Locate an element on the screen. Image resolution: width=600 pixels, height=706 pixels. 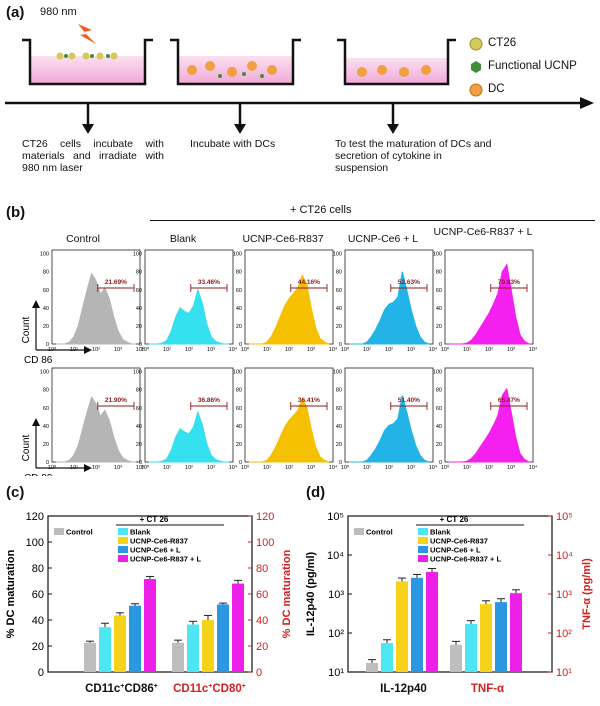
y2-tick-label: 100 is located at coordinates (265, 543).